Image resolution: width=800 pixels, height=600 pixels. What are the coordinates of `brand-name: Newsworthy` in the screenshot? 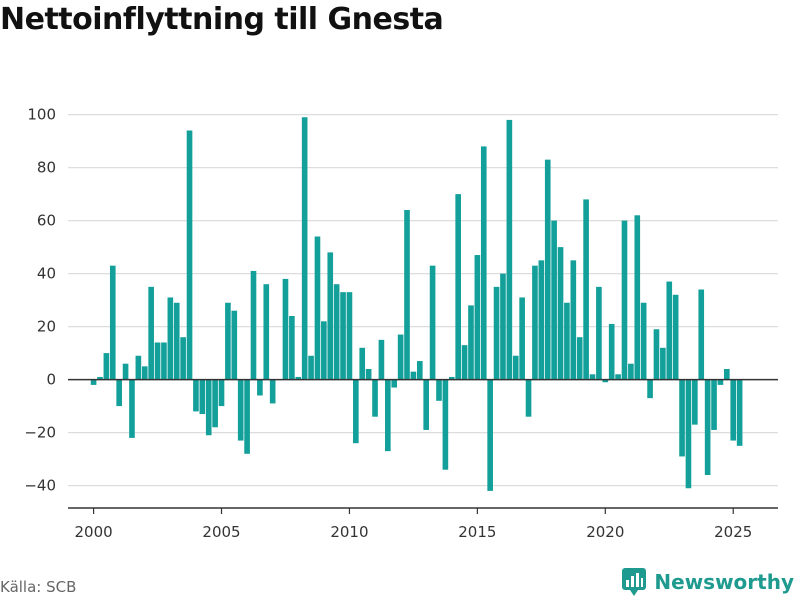 It's located at (724, 582).